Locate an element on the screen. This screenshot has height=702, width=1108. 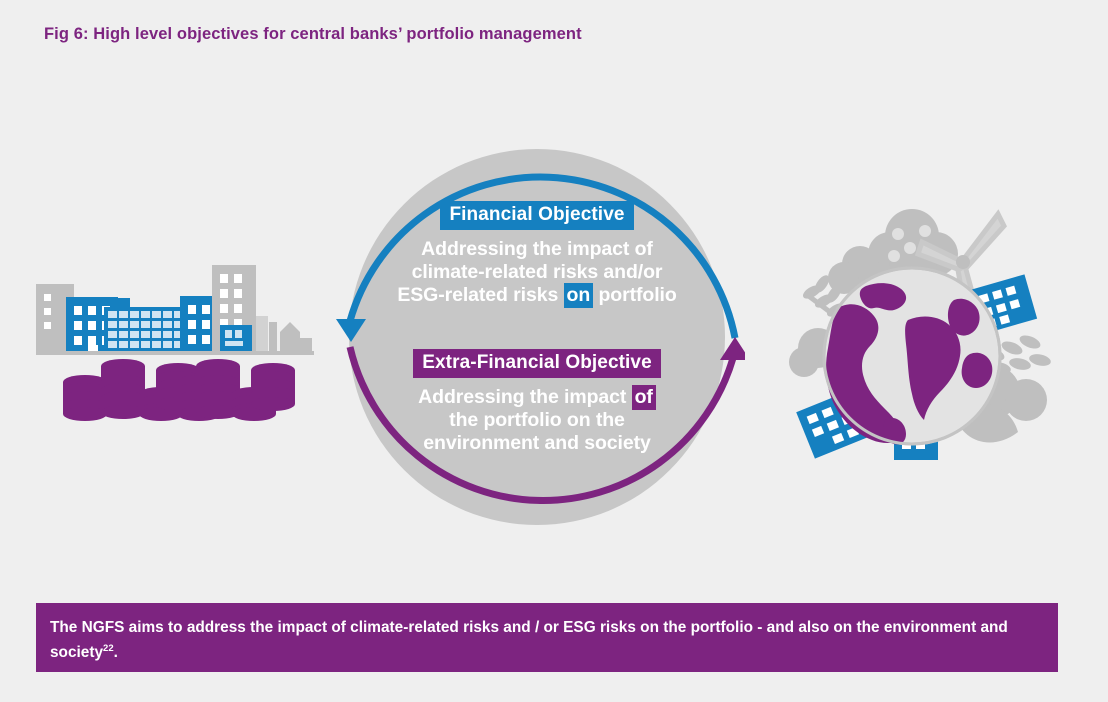
extra-financial-line-2: the portfolio on the is located at coordinates (537, 420).